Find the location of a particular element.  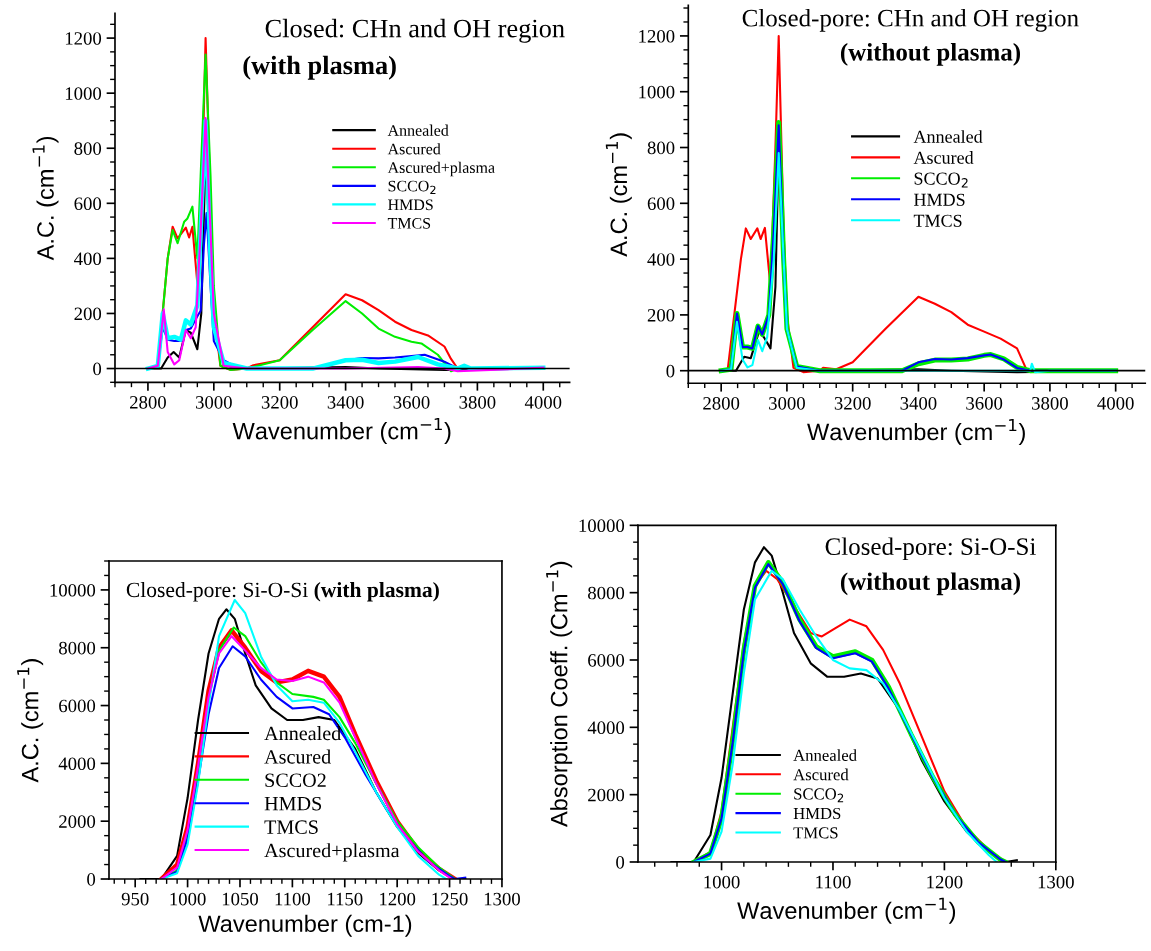

legend-label: SCCO2 is located at coordinates (295, 780).